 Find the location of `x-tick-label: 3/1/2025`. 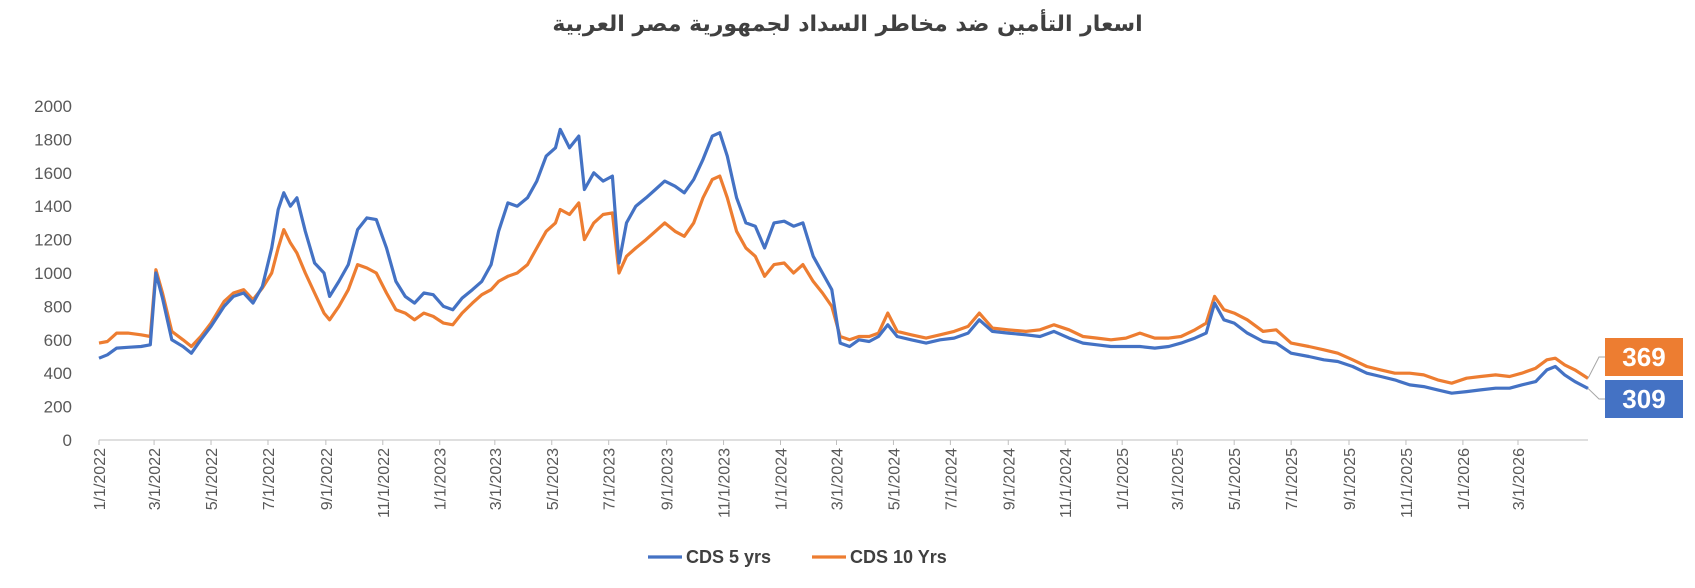

x-tick-label: 3/1/2025 is located at coordinates (1178, 479).